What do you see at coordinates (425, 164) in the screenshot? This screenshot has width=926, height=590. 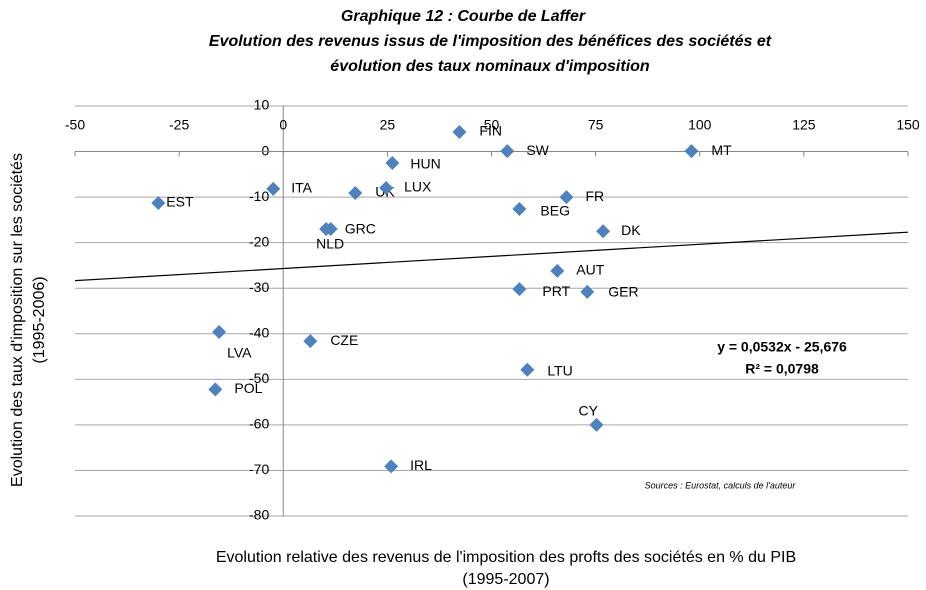 I see `point-label: HUN` at bounding box center [425, 164].